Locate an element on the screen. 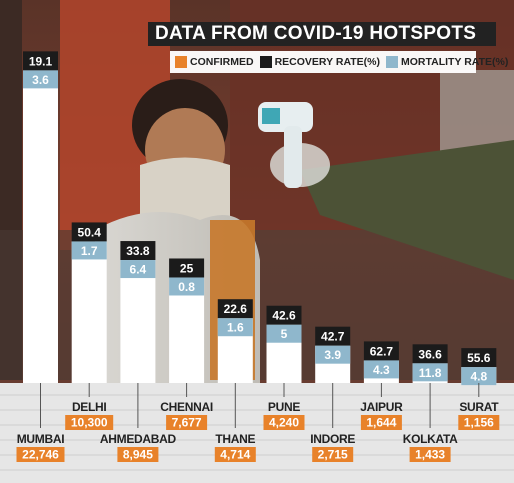  recovery-rate-label: 50.4 is located at coordinates (90, 232).